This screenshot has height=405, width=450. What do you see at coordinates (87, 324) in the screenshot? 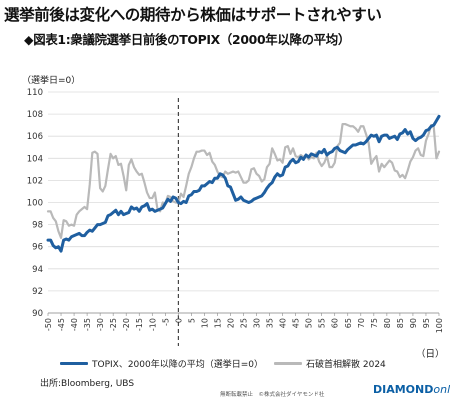
I see `x-tick-label: -35` at bounding box center [87, 324].